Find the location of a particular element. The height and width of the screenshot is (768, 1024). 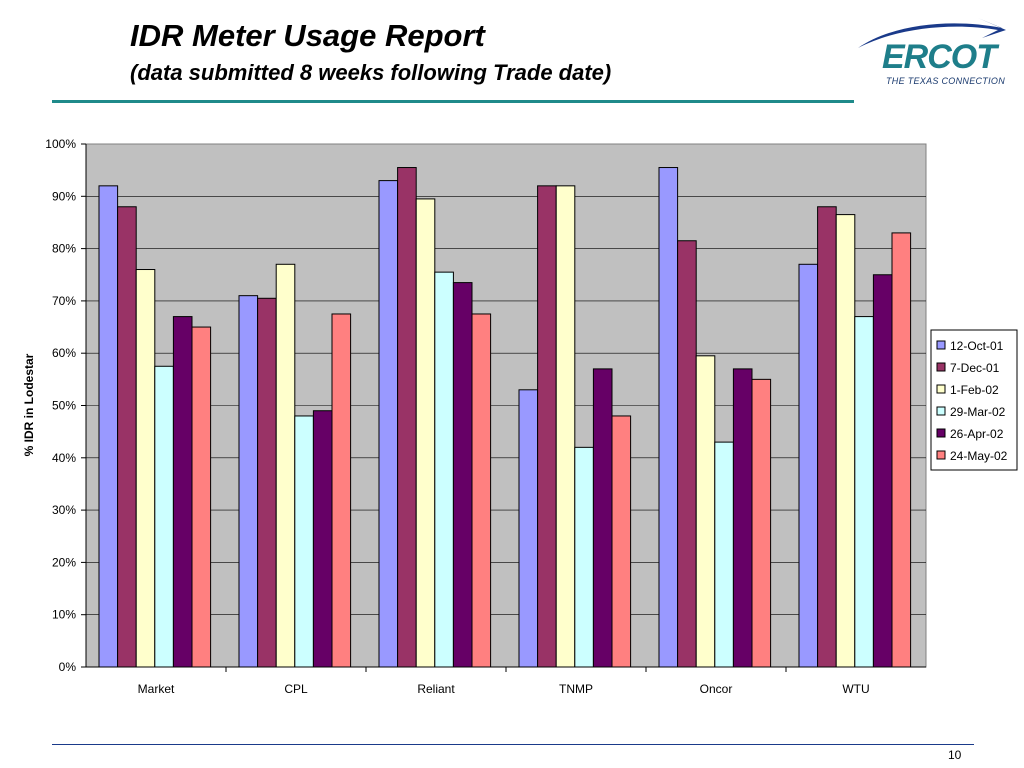

x-tick-label: CPL is located at coordinates (296, 689).